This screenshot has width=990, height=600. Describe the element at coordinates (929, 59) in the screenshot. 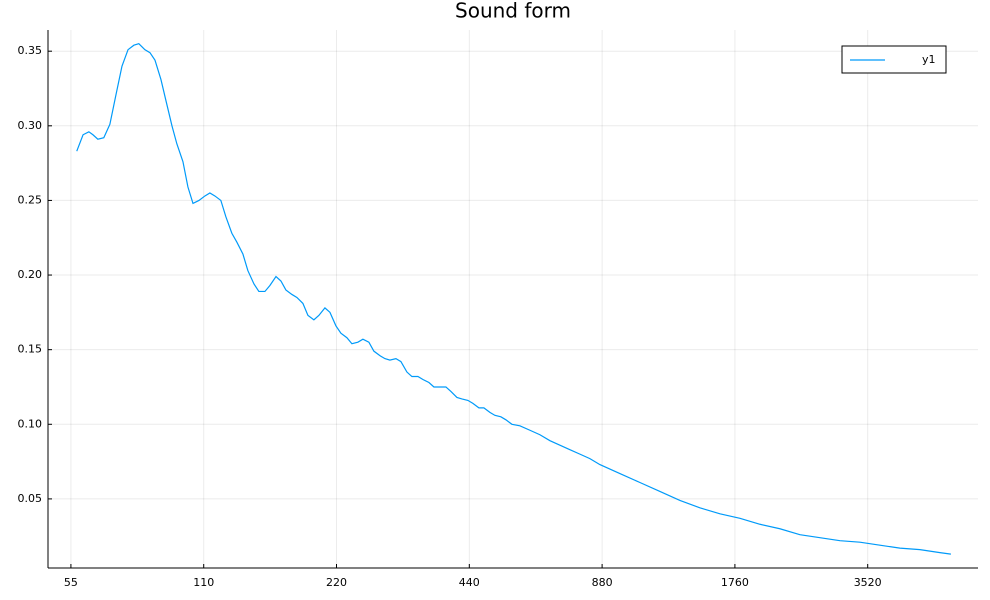

I see `legend-label: y1` at that location.